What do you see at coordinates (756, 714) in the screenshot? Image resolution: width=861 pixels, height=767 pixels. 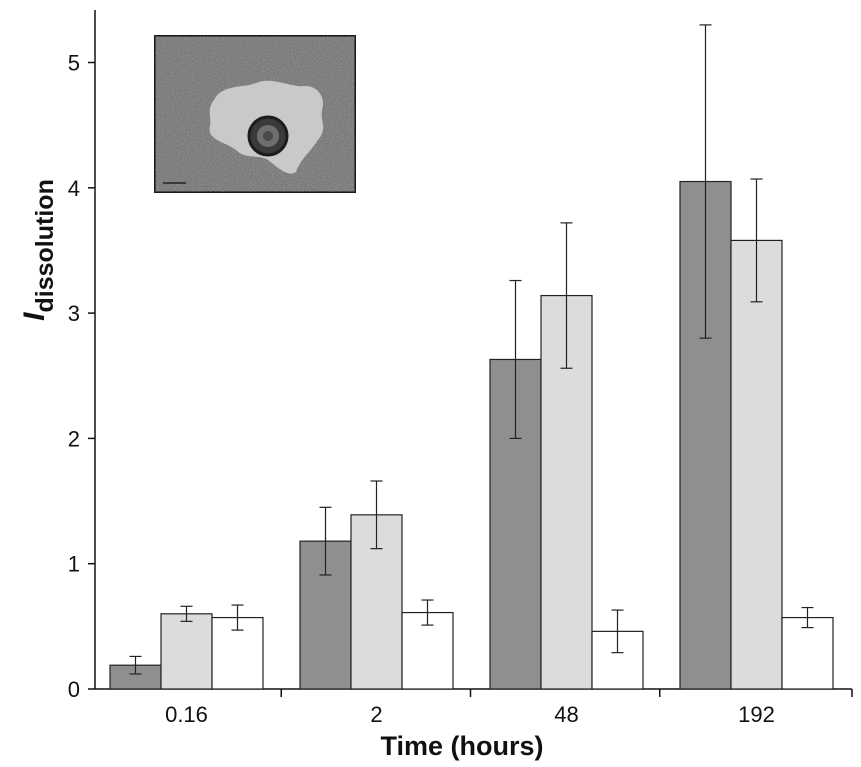 I see `x-tick-label: 192` at bounding box center [756, 714].